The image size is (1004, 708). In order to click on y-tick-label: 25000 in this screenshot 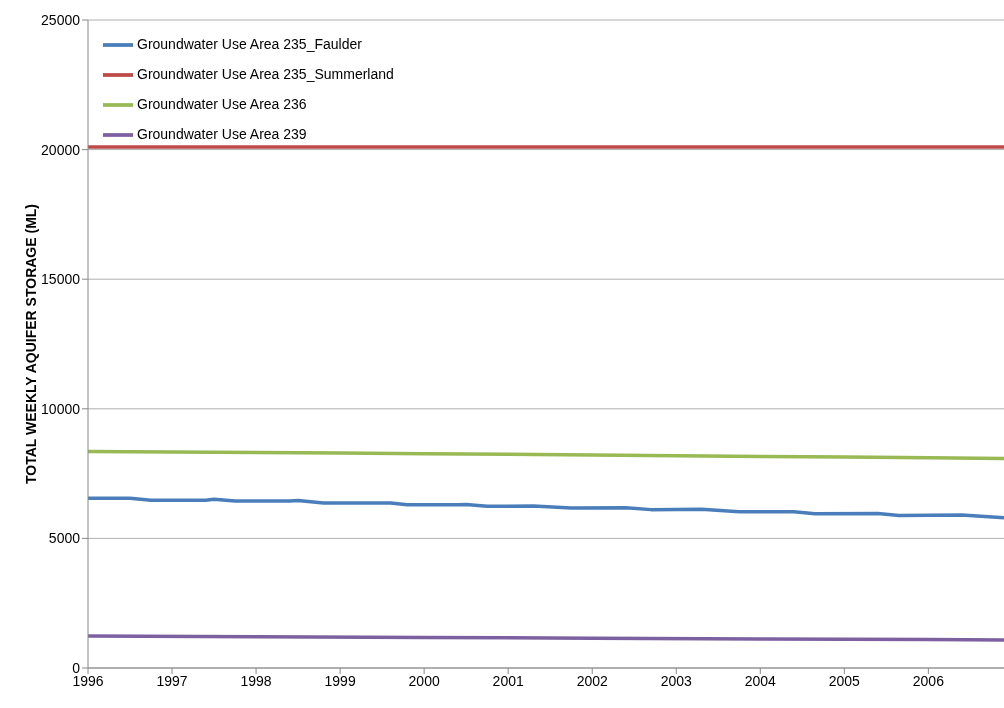, I will do `click(61, 19)`.